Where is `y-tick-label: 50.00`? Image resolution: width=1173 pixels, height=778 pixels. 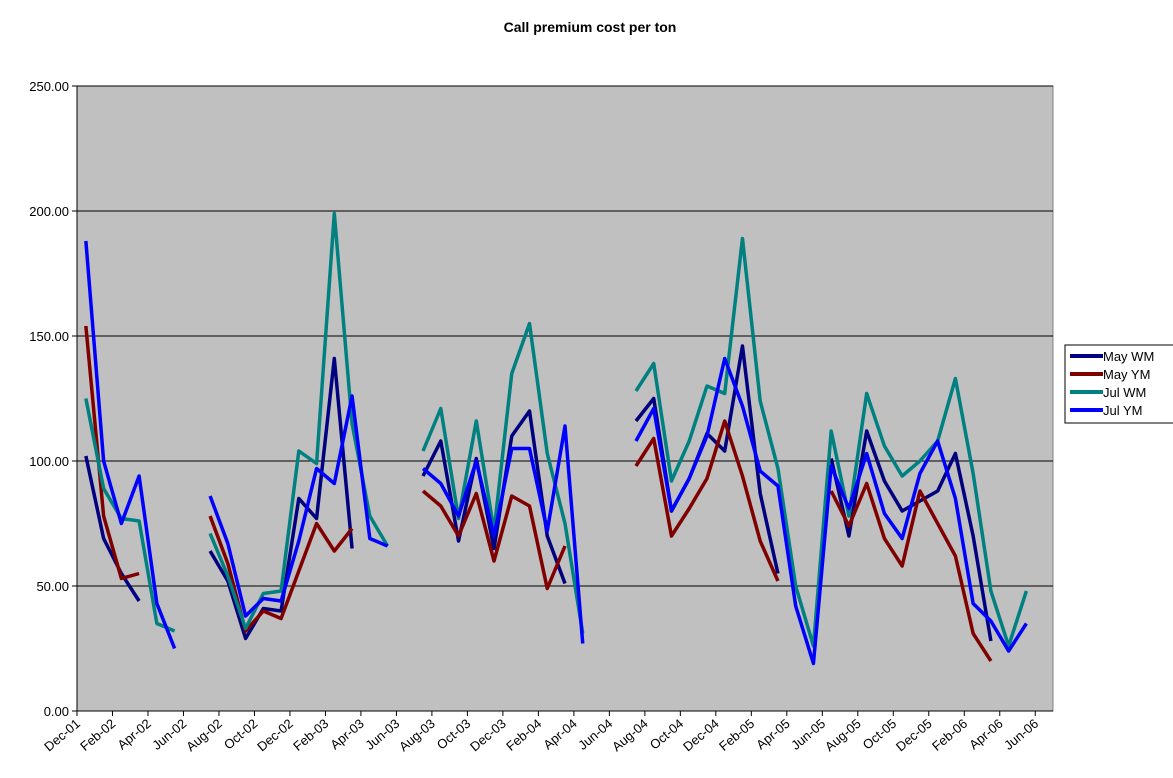
y-tick-label: 50.00 is located at coordinates (52, 586).